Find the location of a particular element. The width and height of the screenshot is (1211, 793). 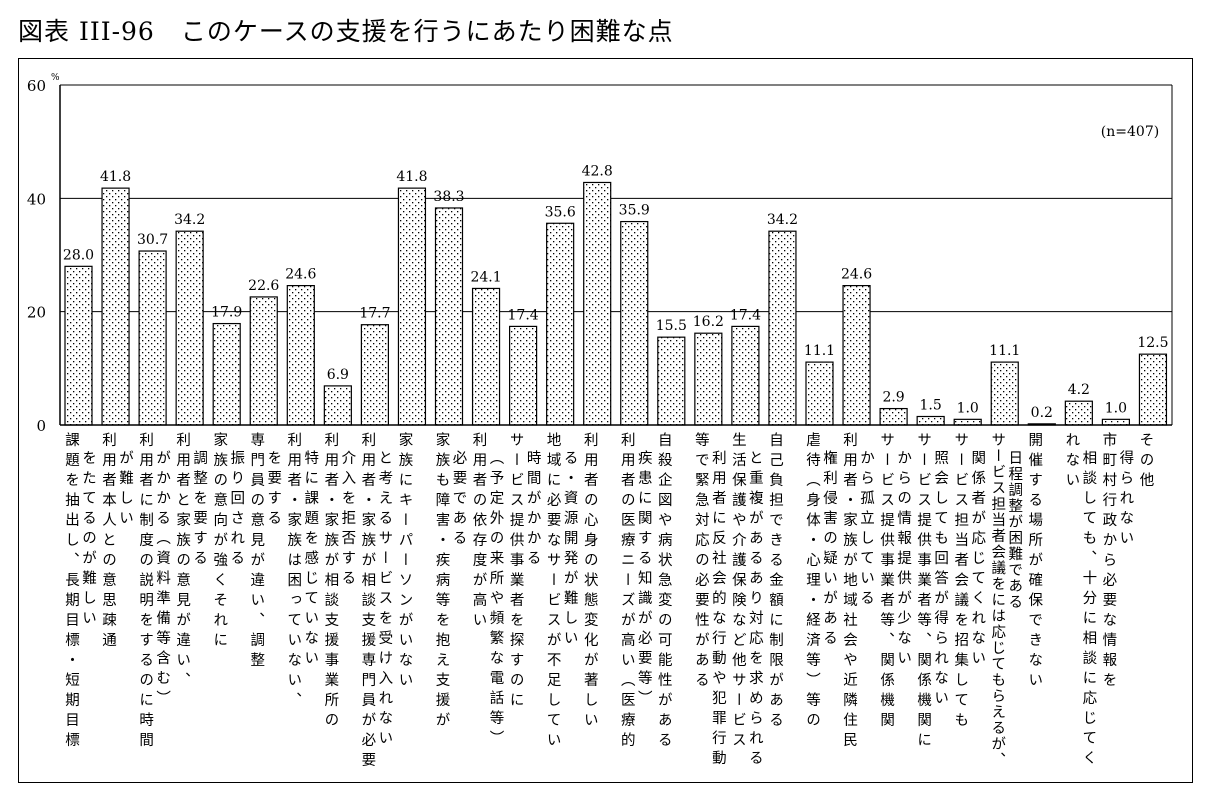

x-category-label: 地域に必要なサービスが不足してい る・資源開発が難しい is located at coordinates (561, 592).